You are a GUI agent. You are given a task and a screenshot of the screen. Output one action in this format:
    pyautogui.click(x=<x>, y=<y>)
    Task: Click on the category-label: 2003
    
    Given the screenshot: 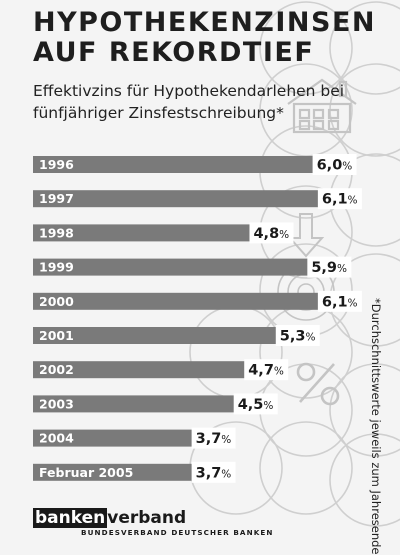 What is the action you would take?
    pyautogui.click(x=56, y=403)
    